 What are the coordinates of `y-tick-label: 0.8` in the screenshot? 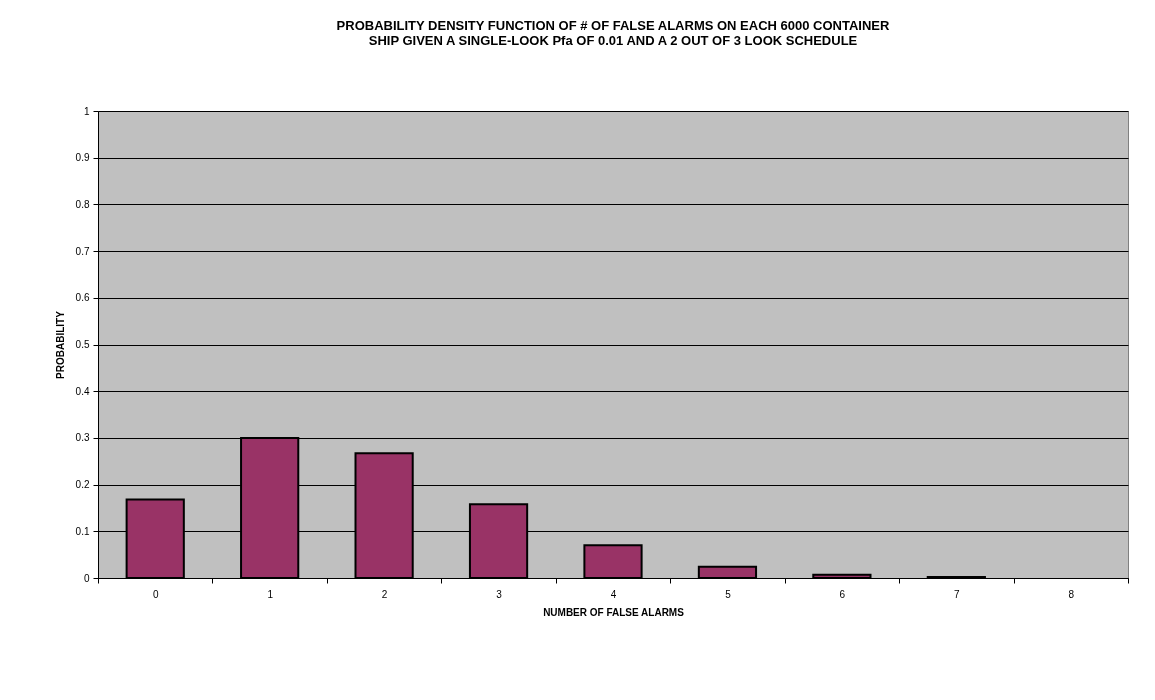 It's located at (82, 204).